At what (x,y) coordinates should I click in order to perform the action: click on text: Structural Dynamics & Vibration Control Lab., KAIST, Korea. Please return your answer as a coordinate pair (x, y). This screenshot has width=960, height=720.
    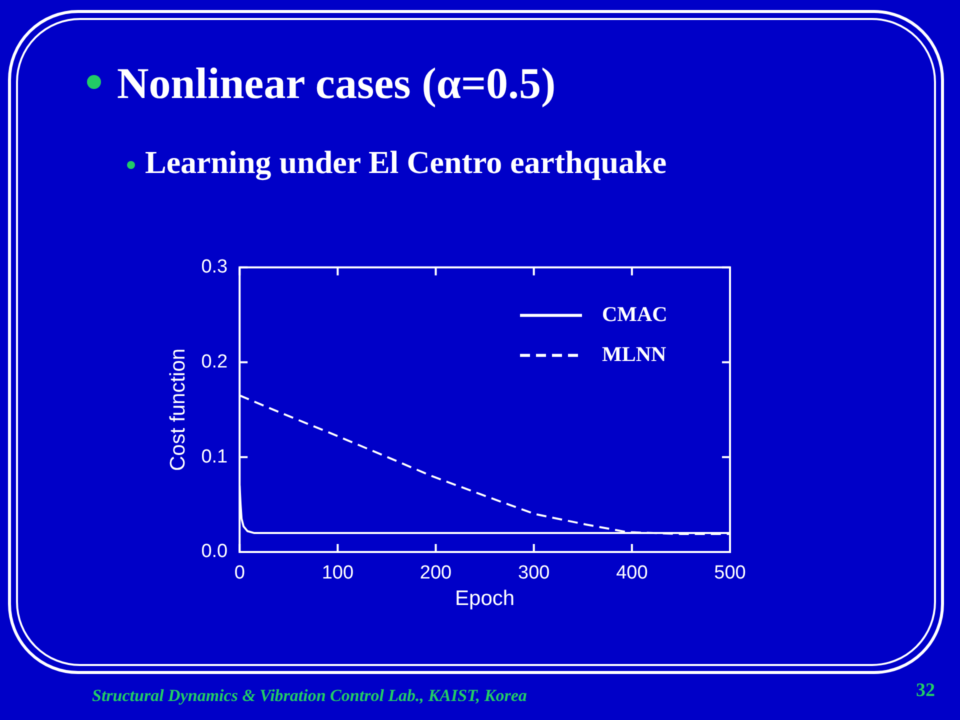
    Looking at the image, I should click on (309, 696).